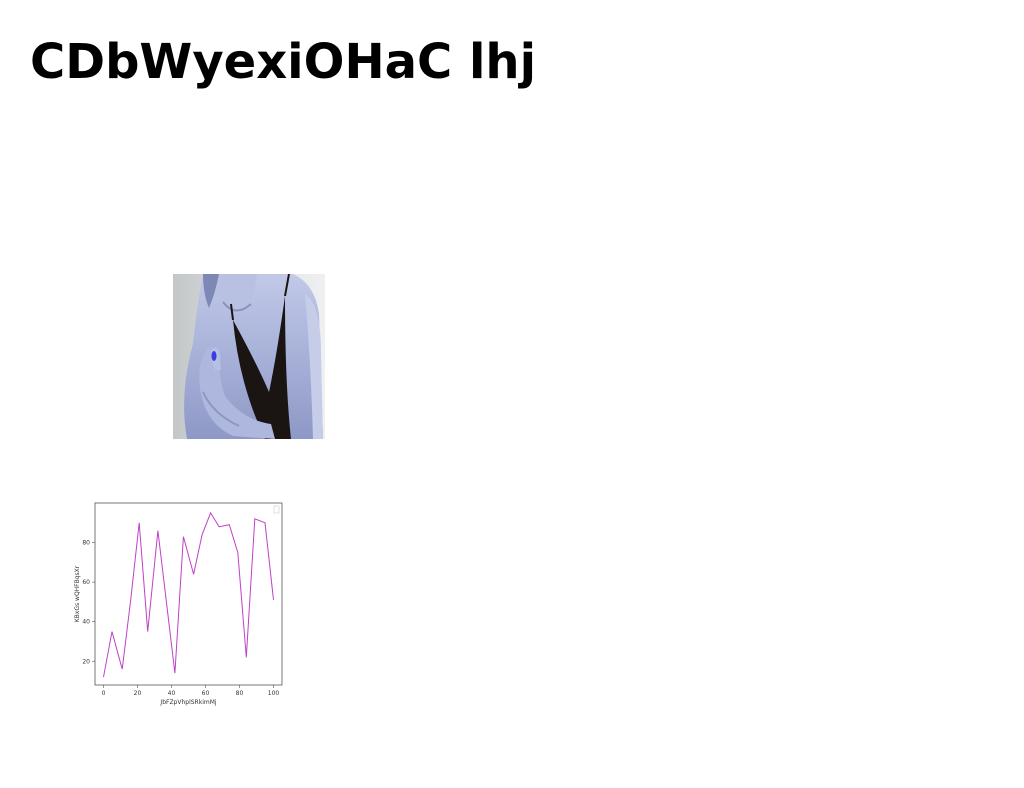 The height and width of the screenshot is (788, 1024). What do you see at coordinates (138, 693) in the screenshot?
I see `x-tick-label: 20` at bounding box center [138, 693].